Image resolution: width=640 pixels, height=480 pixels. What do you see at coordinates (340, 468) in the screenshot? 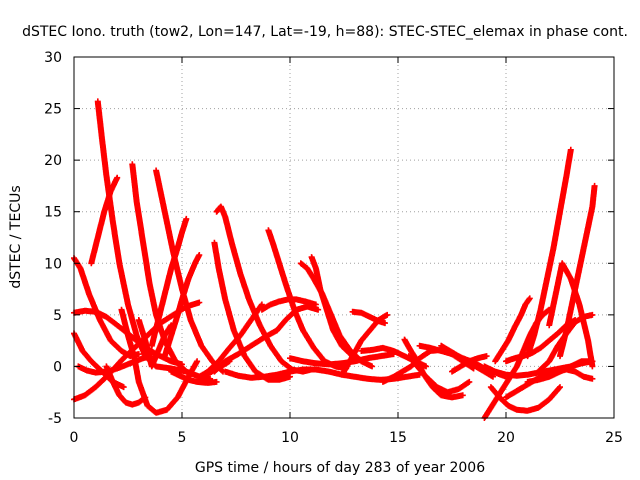
I see `x-axis-label: GPS time / hours of day 283 of year 2006` at bounding box center [340, 468].